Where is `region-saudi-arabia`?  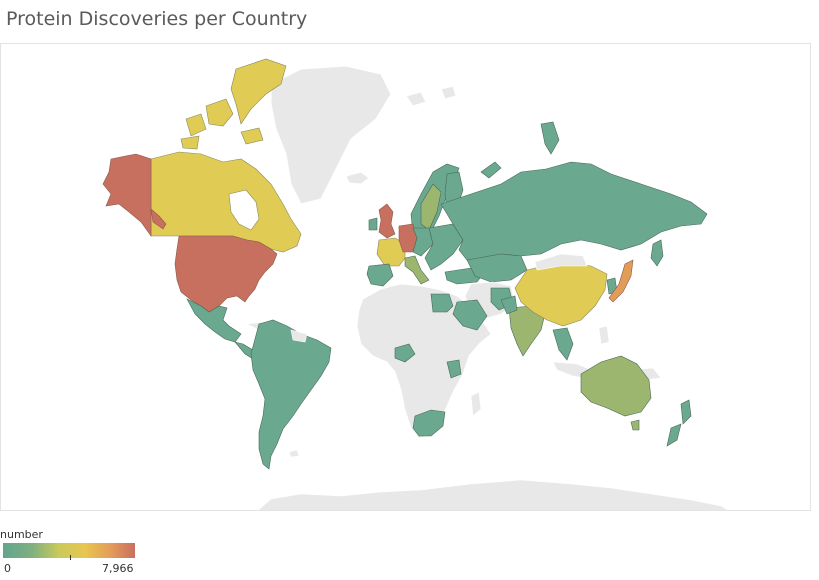 region-saudi-arabia is located at coordinates (470, 315).